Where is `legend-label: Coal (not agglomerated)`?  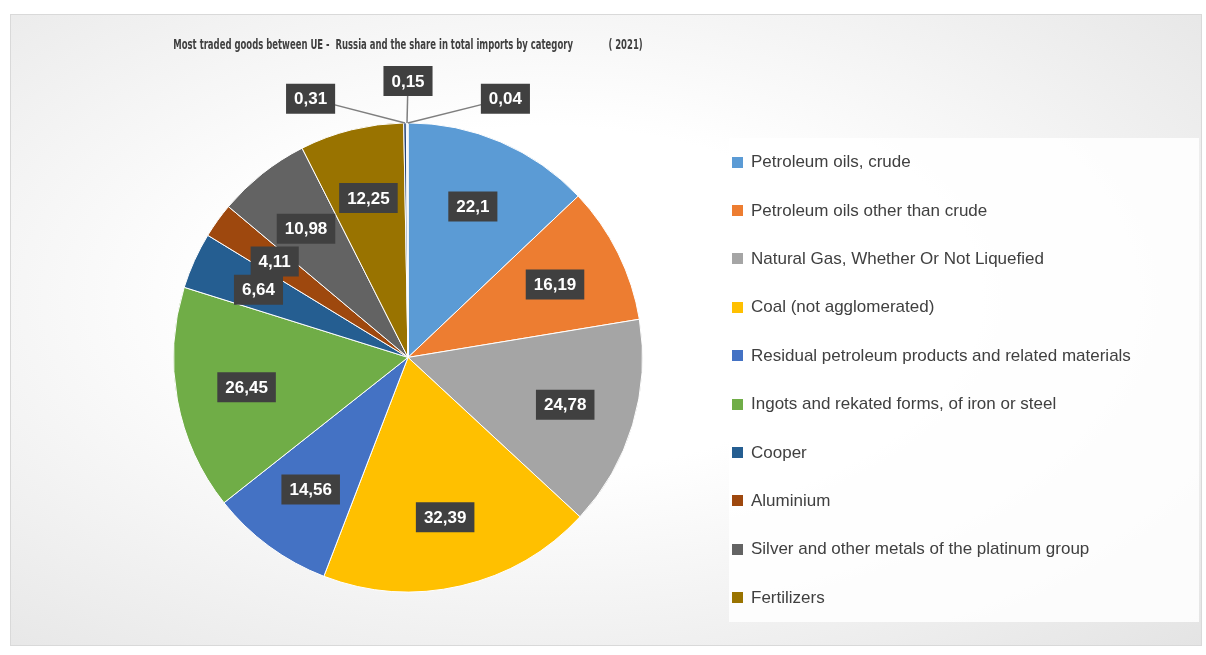
legend-label: Coal (not agglomerated) is located at coordinates (843, 307).